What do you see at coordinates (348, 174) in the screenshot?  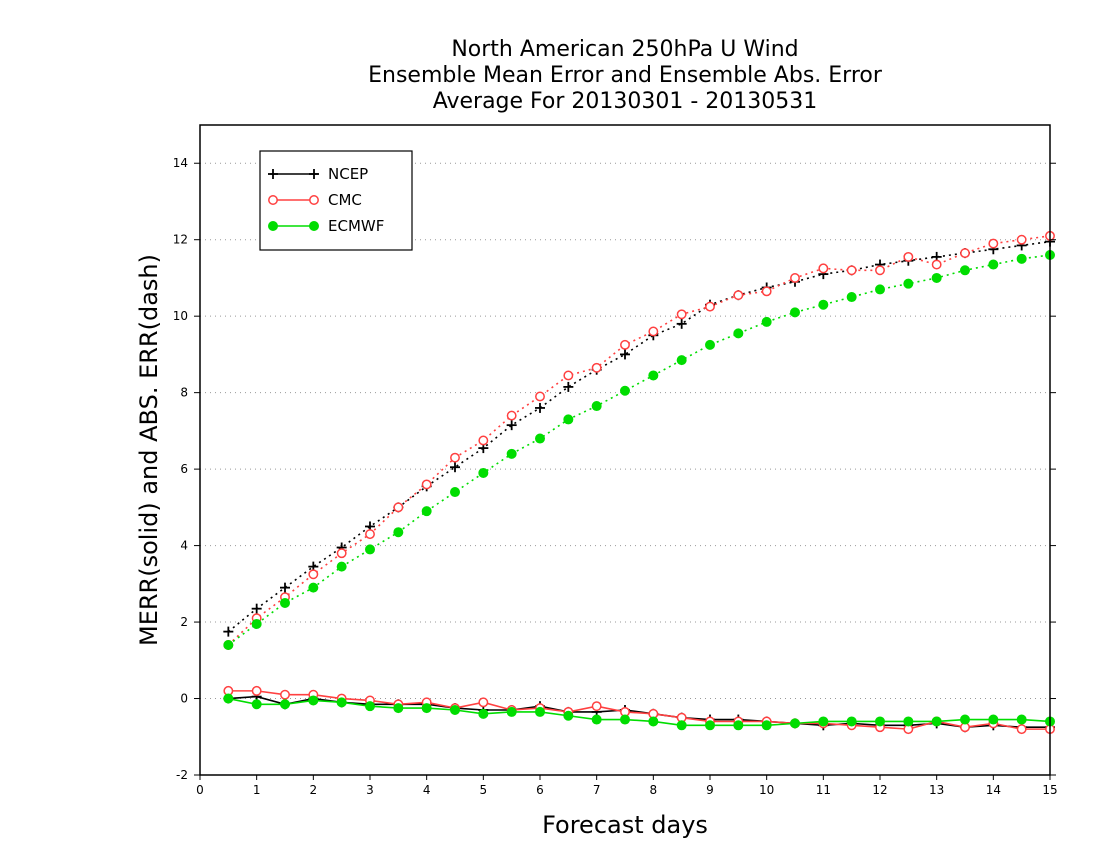 I see `legend-label-ncep: NCEP` at bounding box center [348, 174].